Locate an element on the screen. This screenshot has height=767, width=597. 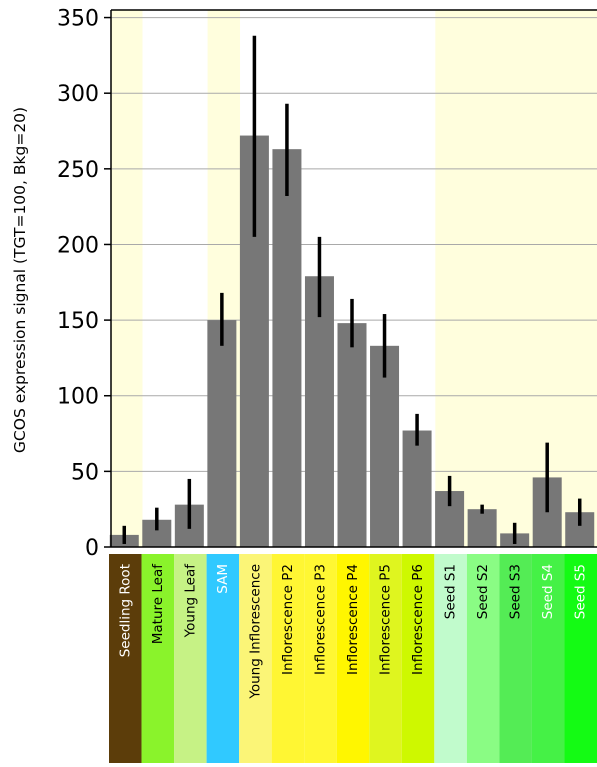
y-tick-label: 50 is located at coordinates (85, 472).